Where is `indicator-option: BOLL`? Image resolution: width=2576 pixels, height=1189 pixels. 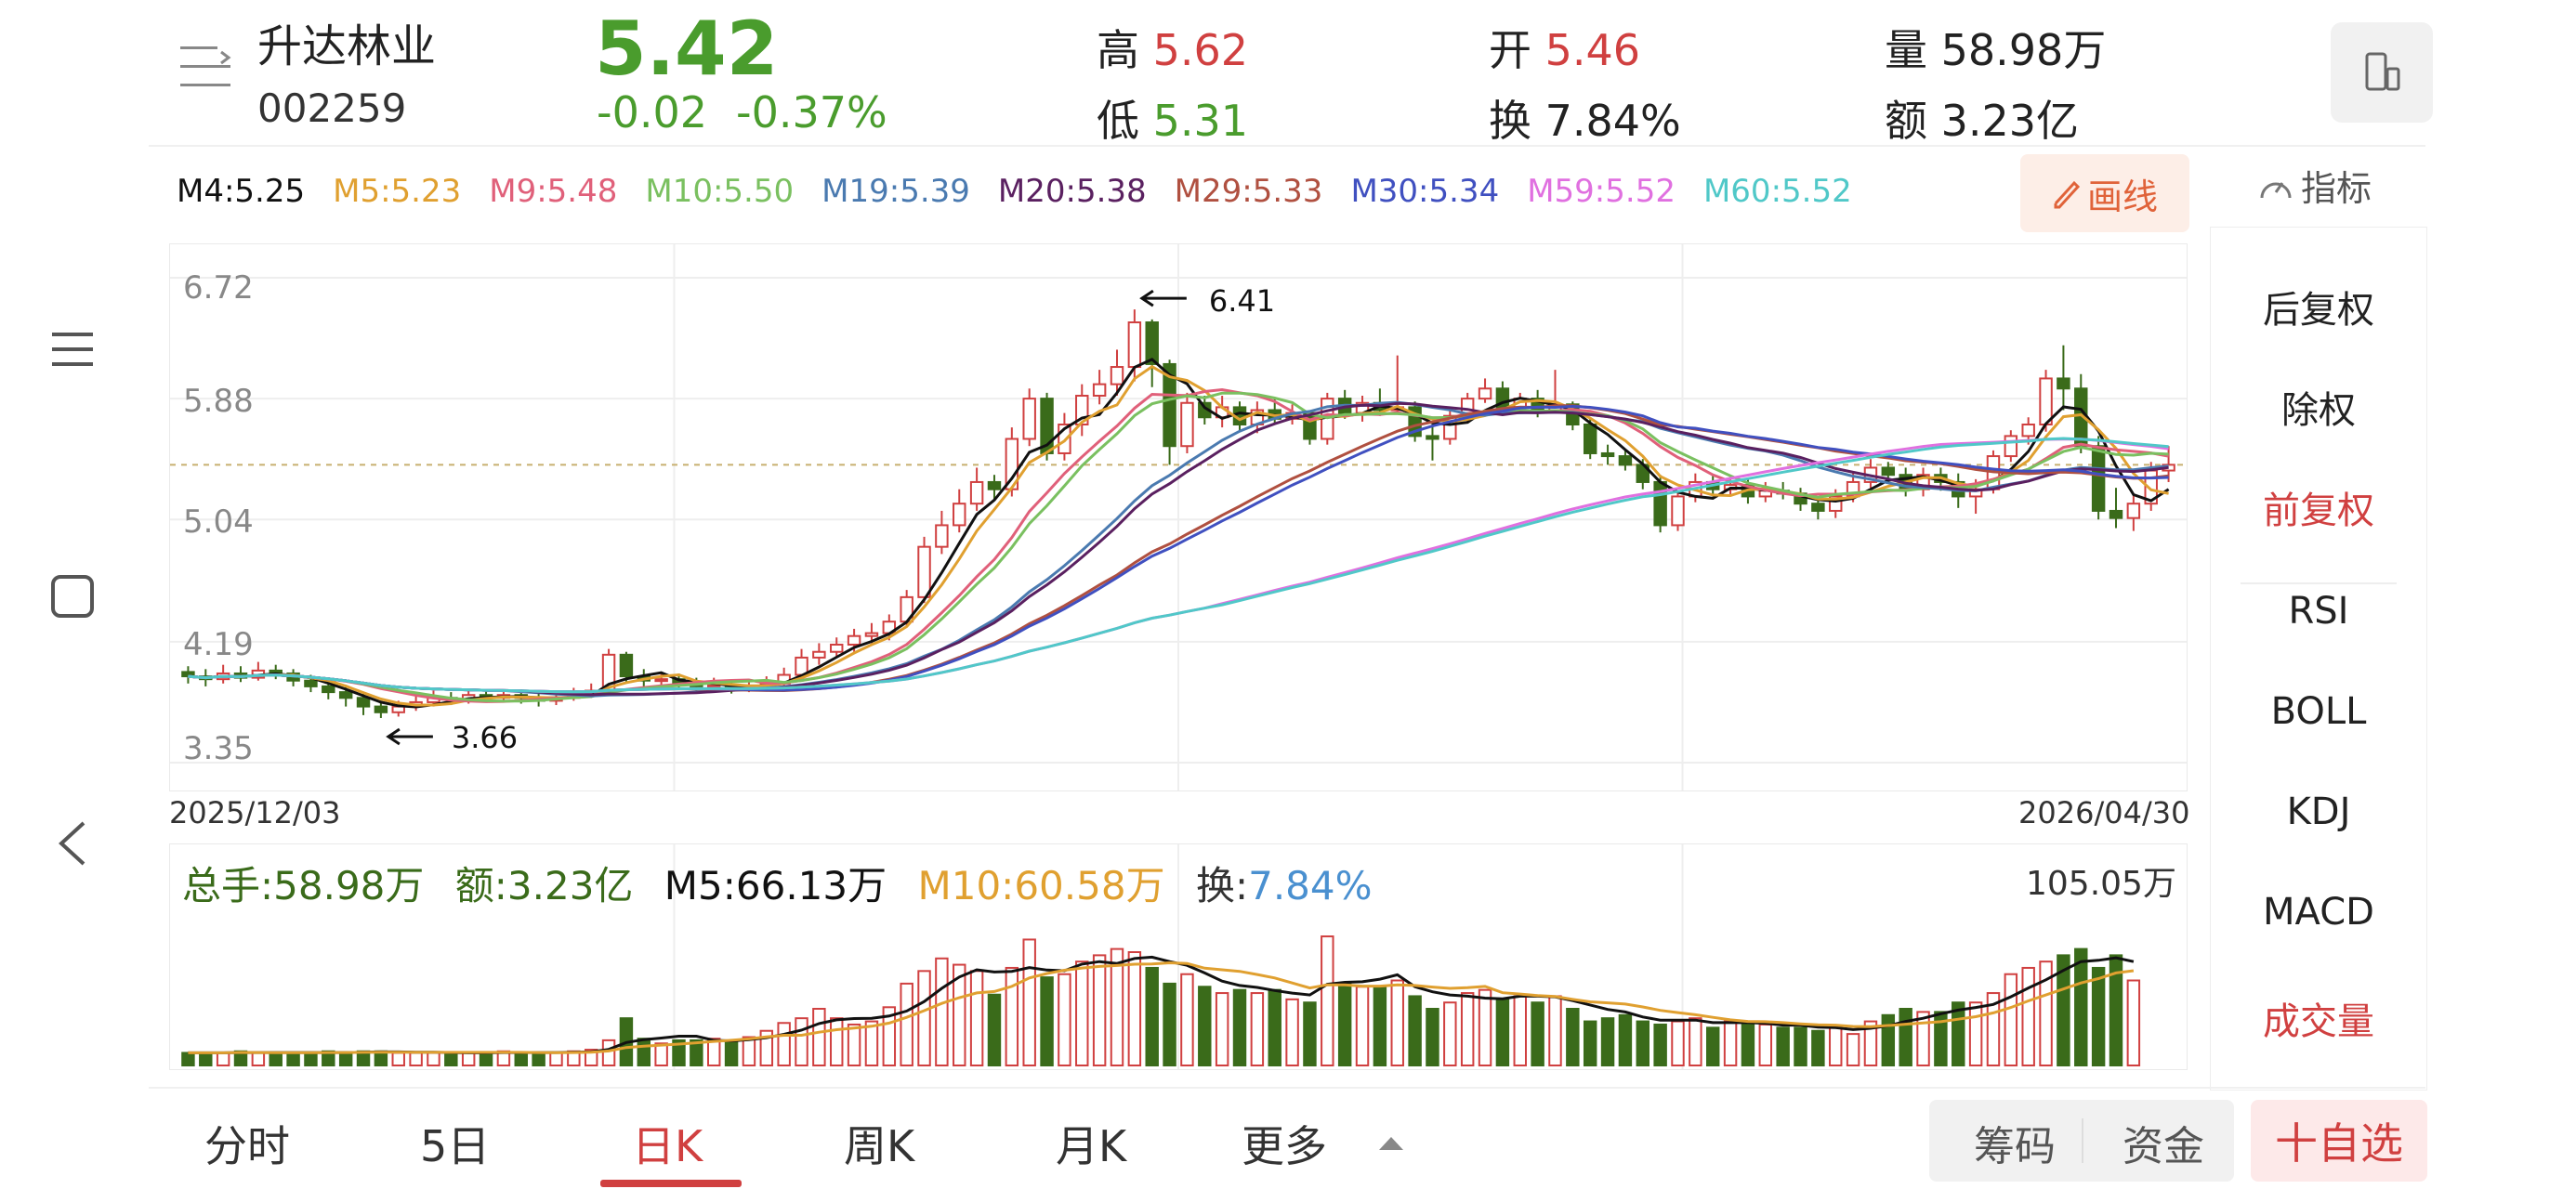
indicator-option: BOLL is located at coordinates (2318, 711).